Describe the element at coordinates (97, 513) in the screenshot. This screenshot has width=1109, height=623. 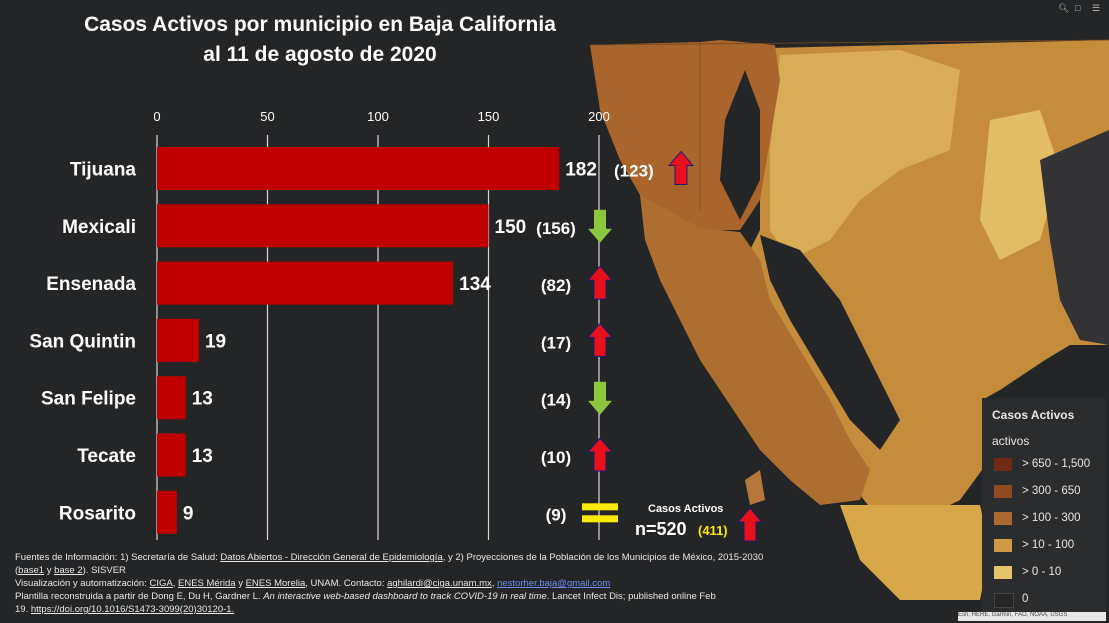
I see `category-label: Rosarito` at that location.